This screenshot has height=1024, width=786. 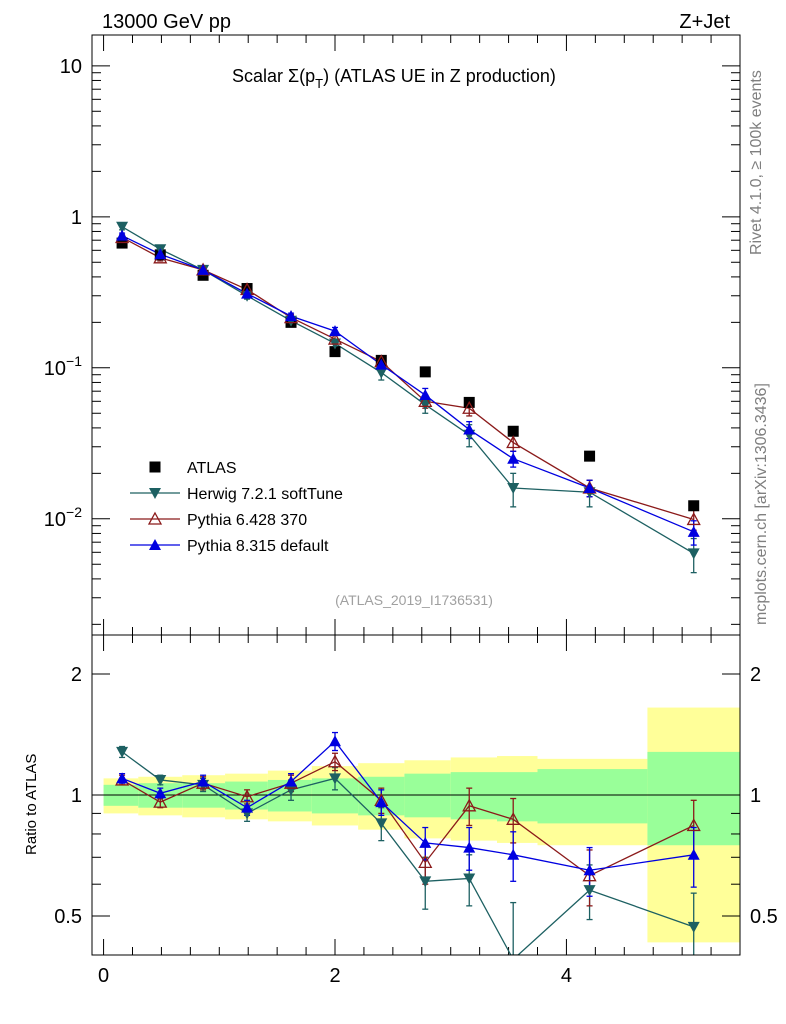 I want to click on ratio-line-pythia6, so click(x=407, y=818).